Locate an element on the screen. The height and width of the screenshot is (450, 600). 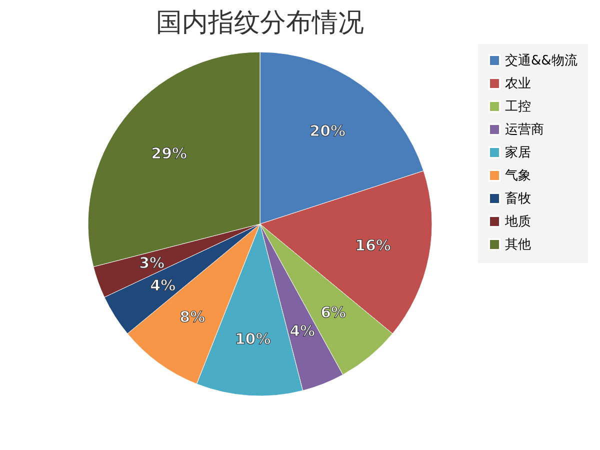
legend-label: 其他 is located at coordinates (518, 245).